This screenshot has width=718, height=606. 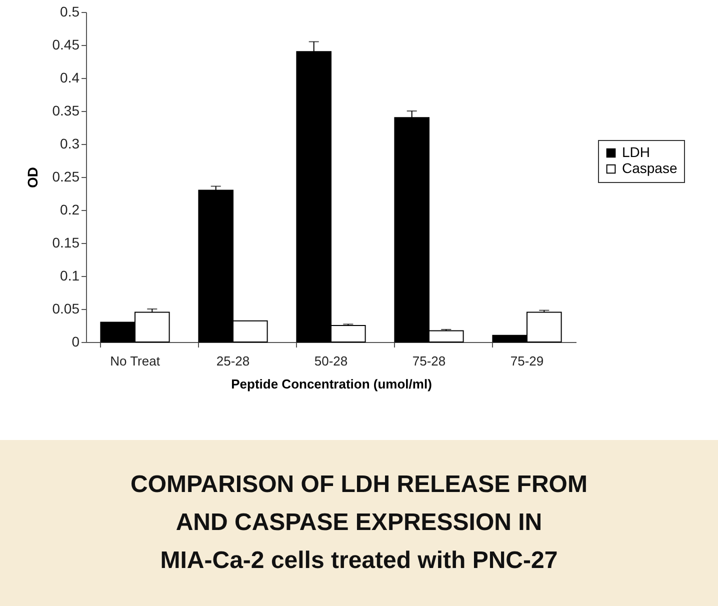 What do you see at coordinates (331, 384) in the screenshot?
I see `x-axis-title: Peptide Concentration (umol/ml)` at bounding box center [331, 384].